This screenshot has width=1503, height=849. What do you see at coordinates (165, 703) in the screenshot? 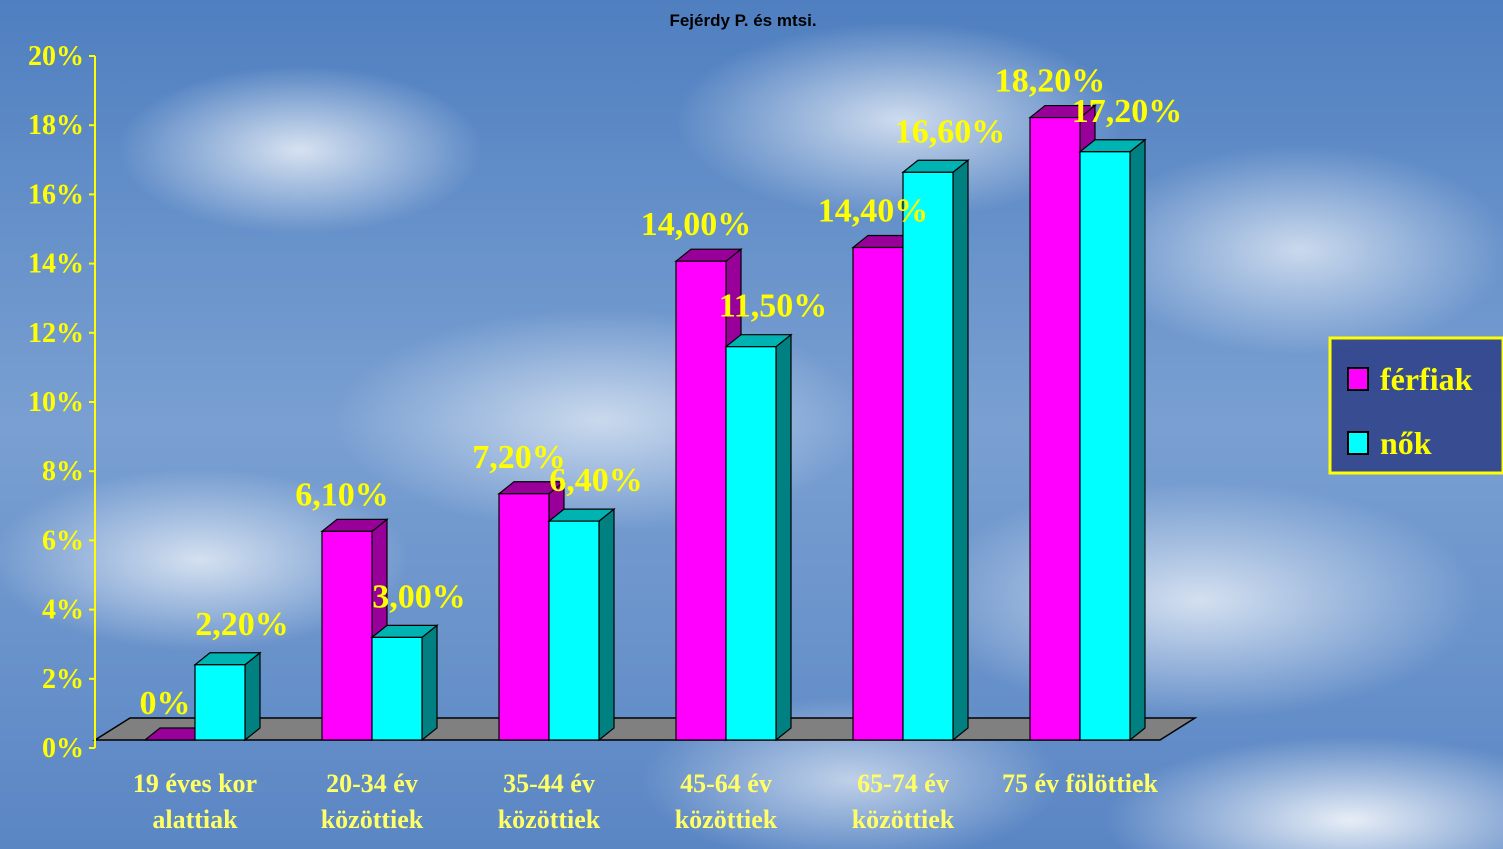
I see `data-label: 0%` at bounding box center [165, 703].